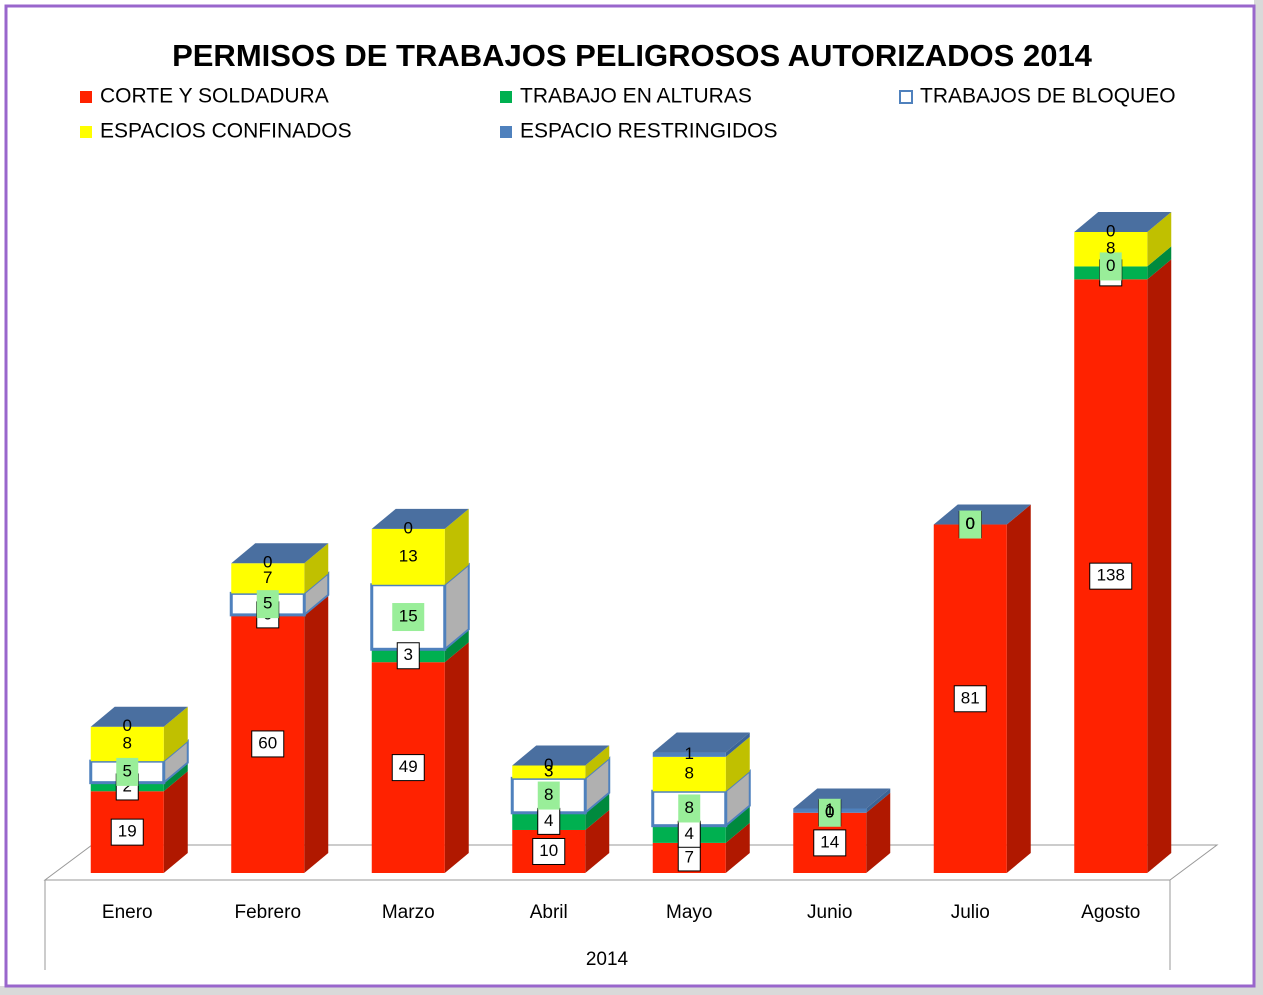 Image resolution: width=1263 pixels, height=995 pixels. I want to click on legend-label: ESPACIOS CONFINADOS, so click(226, 131).